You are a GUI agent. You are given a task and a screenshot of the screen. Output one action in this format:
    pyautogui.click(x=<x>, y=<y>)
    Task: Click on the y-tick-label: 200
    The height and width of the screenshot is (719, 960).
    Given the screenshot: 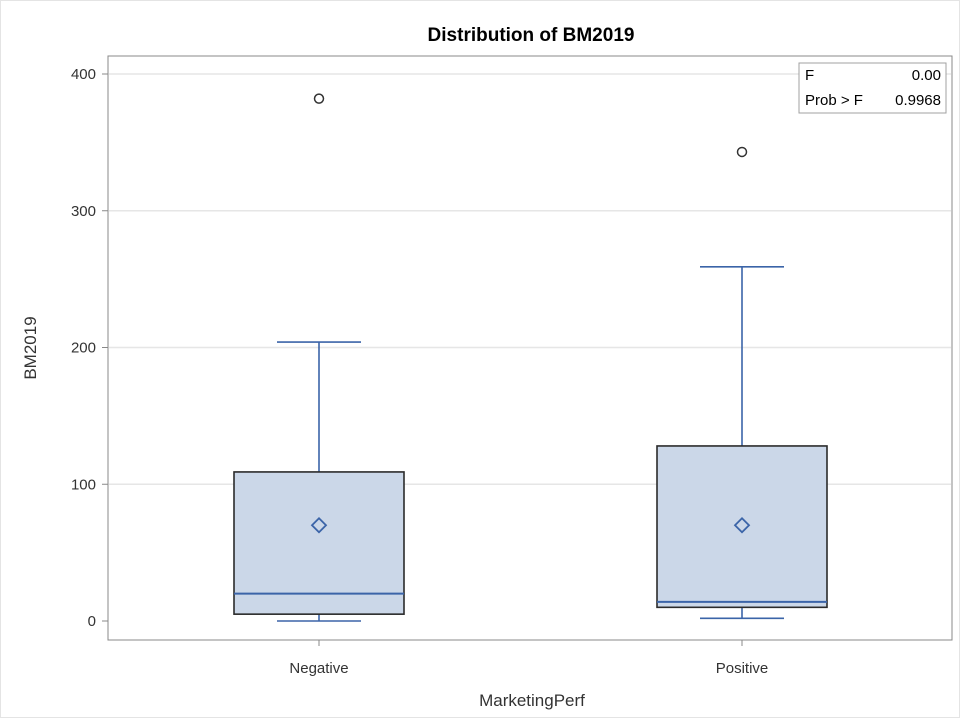 What is the action you would take?
    pyautogui.click(x=83, y=348)
    